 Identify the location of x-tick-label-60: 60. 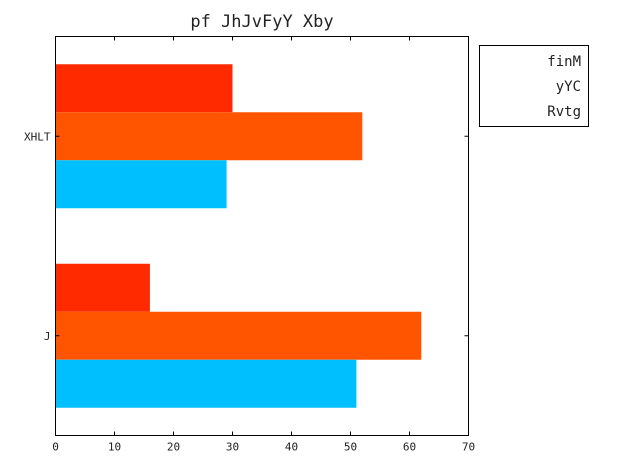
(409, 447).